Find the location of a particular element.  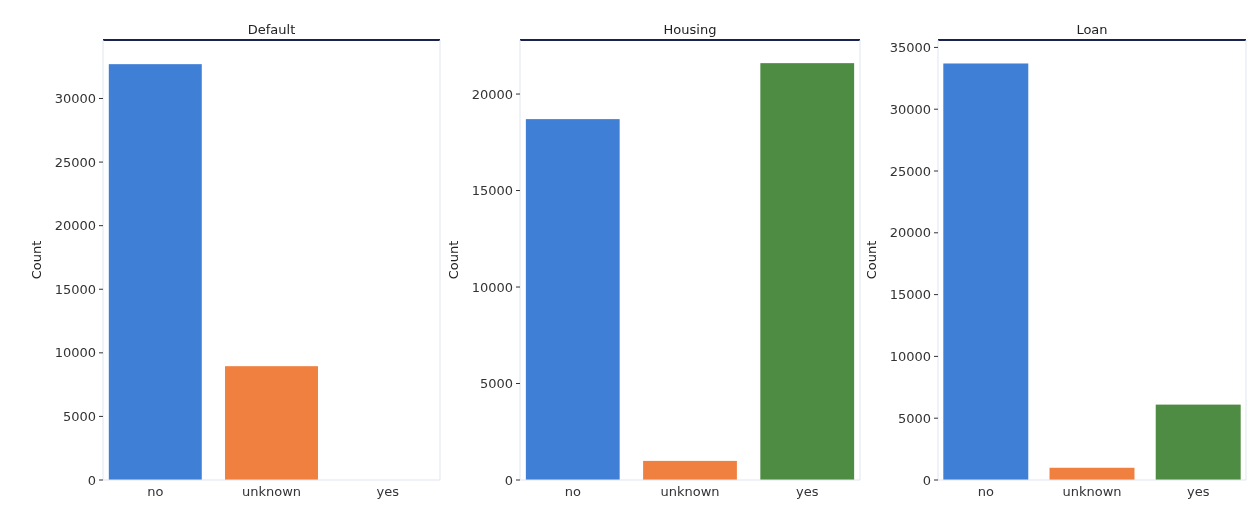

y-tick-label: 35000 is located at coordinates (910, 47).